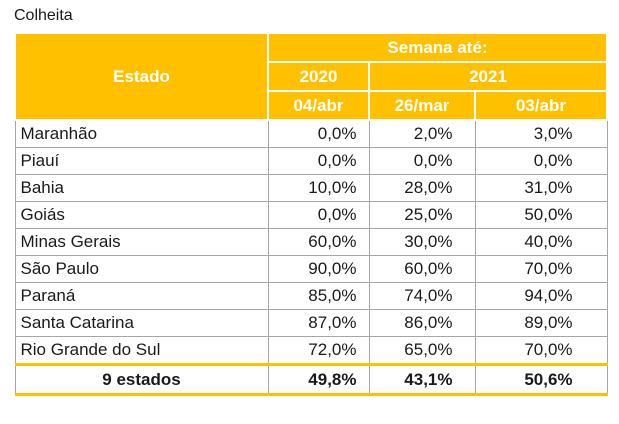 This screenshot has width=619, height=424. I want to click on table-row: Santa Catarina 87,0% 86,0% 89,0%, so click(311, 323).